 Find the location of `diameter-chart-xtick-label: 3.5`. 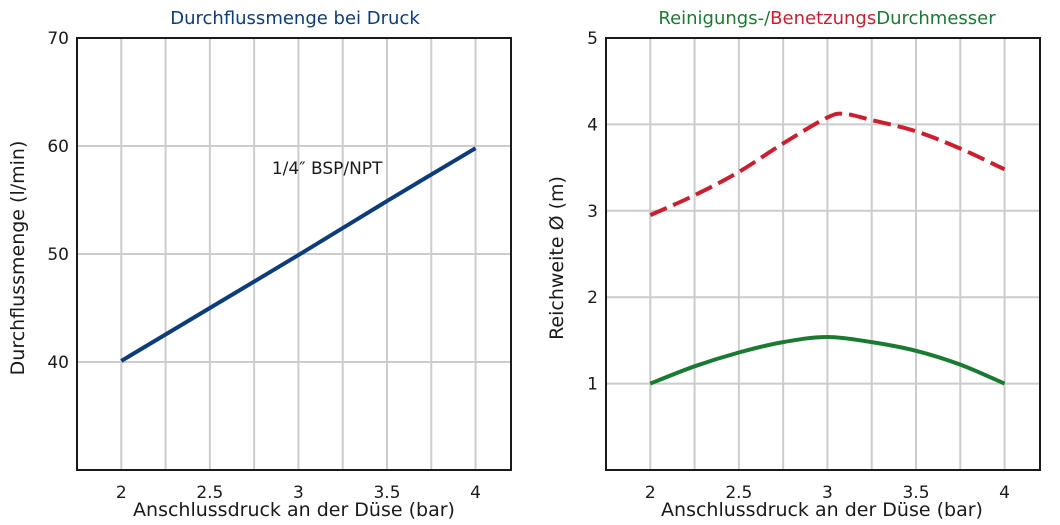

diameter-chart-xtick-label: 3.5 is located at coordinates (915, 493).